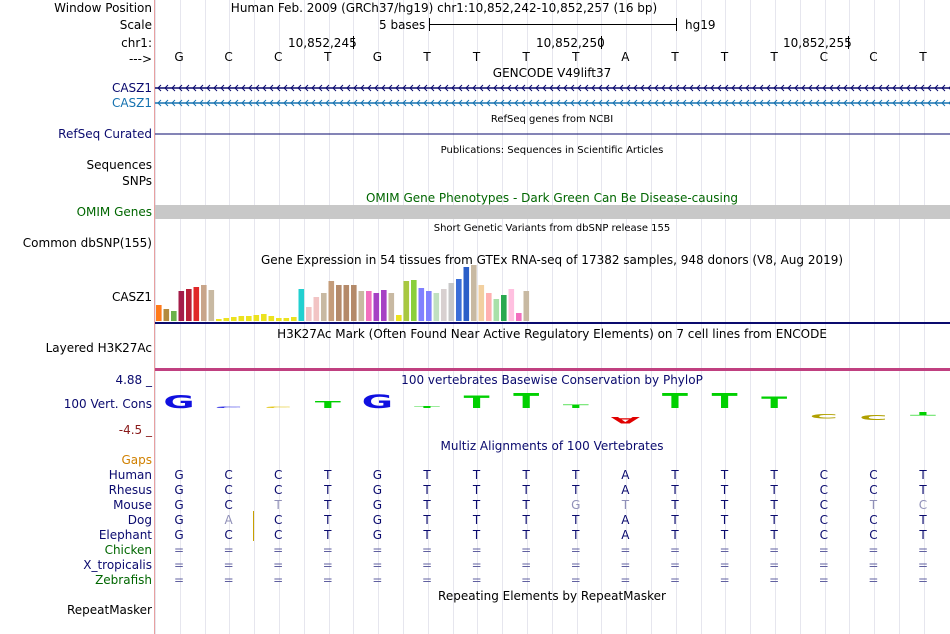  Describe the element at coordinates (109, 610) in the screenshot. I see `repeatmasker-label: RepeatMasker` at that location.